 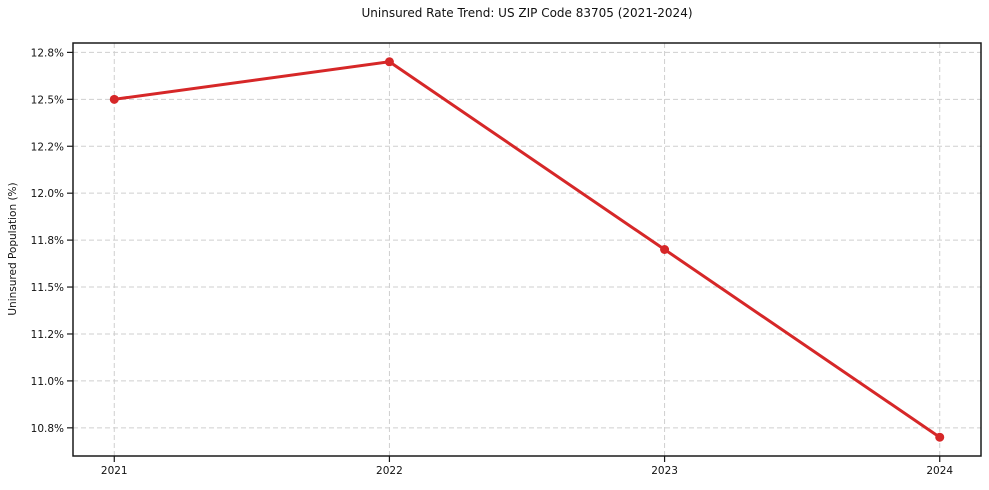 I want to click on x-tick-label: 2022, so click(x=389, y=471).